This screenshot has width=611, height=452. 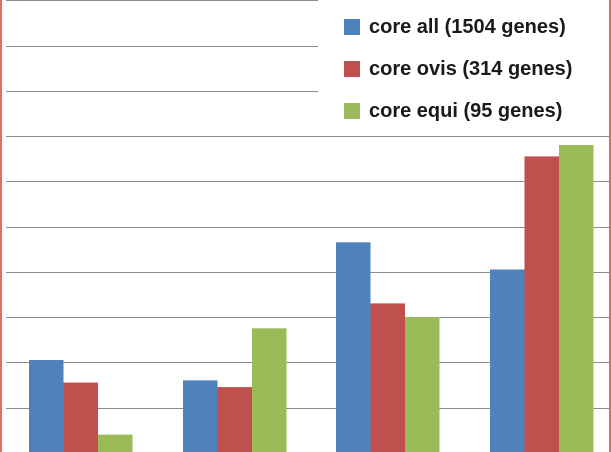 What do you see at coordinates (352, 27) in the screenshot?
I see `legend-swatch-core-all` at bounding box center [352, 27].